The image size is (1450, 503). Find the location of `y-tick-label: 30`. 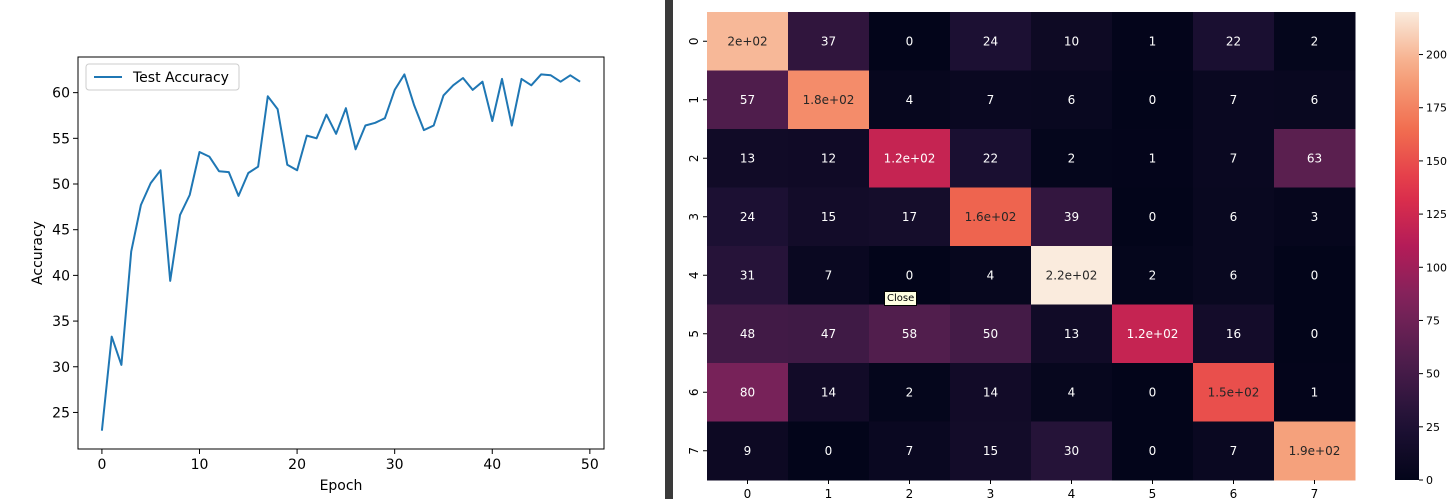

y-tick-label: 30 is located at coordinates (61, 368).